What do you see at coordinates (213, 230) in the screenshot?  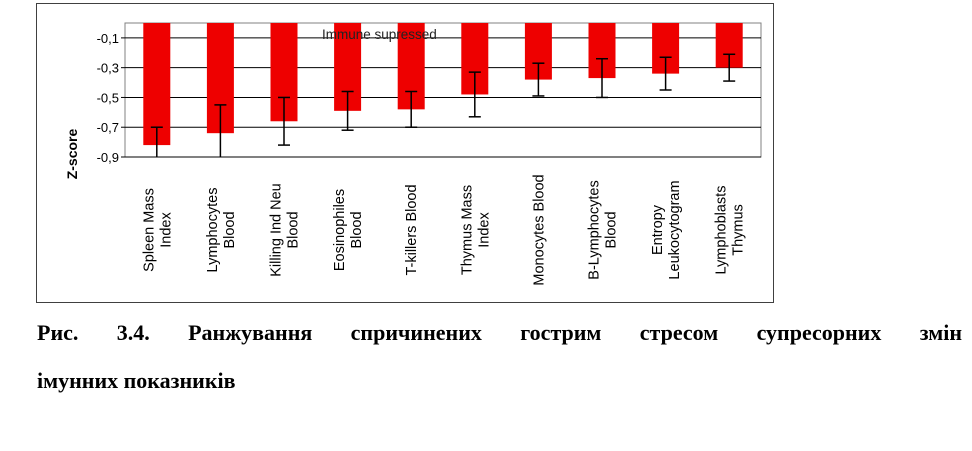 I see `x-category-label-line: Lymphocytes` at bounding box center [213, 230].